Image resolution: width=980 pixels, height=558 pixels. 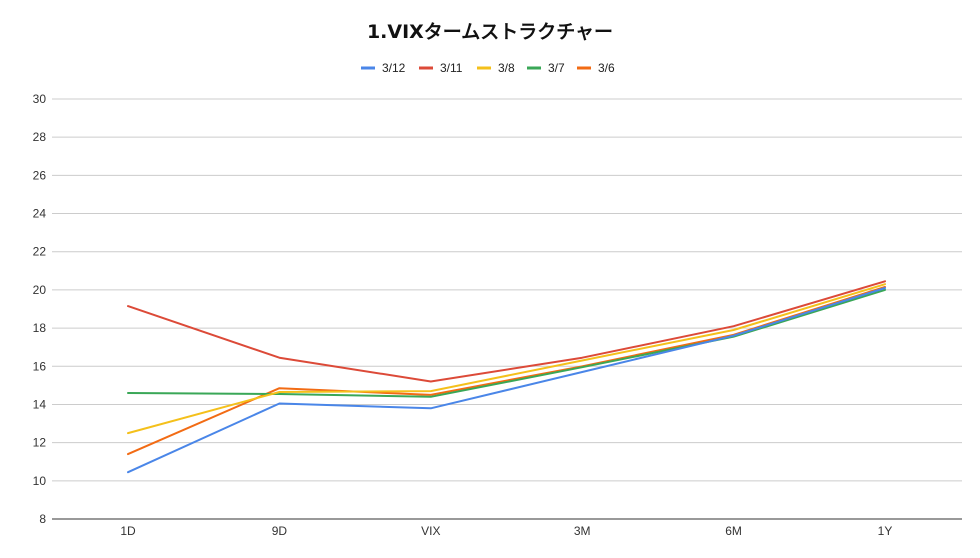 What do you see at coordinates (490, 32) in the screenshot?
I see `chart-title: 1.VIXタームストラクチャー` at bounding box center [490, 32].